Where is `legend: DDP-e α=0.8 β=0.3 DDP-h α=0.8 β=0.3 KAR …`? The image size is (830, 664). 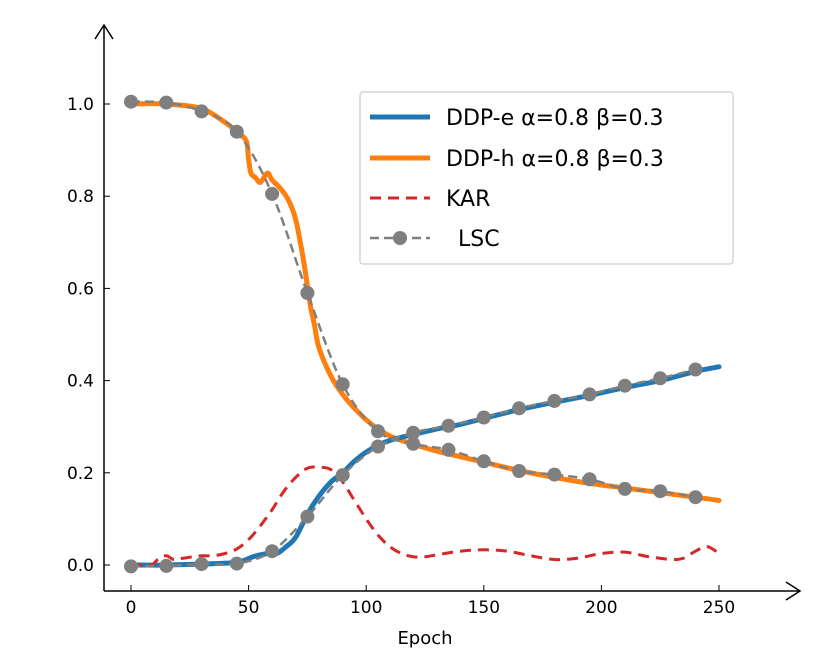 legend: DDP-e α=0.8 β=0.3 DDP-h α=0.8 β=0.3 KAR … is located at coordinates (546, 178).